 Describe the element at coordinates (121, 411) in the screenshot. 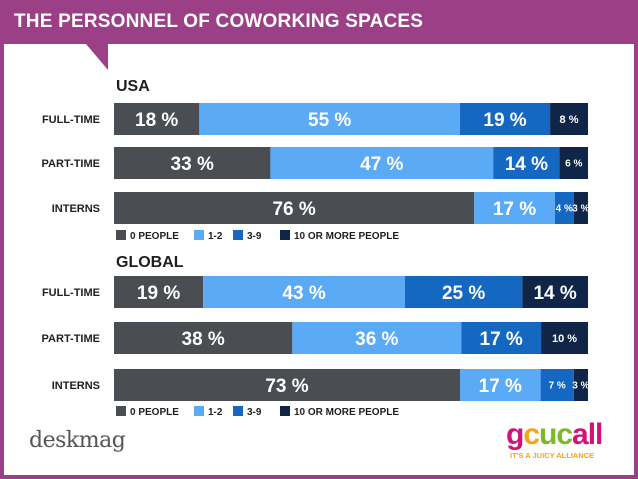

I see `global-legend-swatch-0-people` at that location.